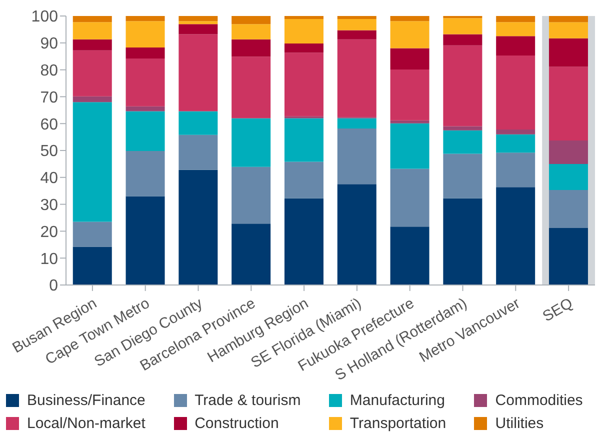 The width and height of the screenshot is (607, 445). What do you see at coordinates (49, 71) in the screenshot?
I see `y-tick-label: 80` at bounding box center [49, 71].